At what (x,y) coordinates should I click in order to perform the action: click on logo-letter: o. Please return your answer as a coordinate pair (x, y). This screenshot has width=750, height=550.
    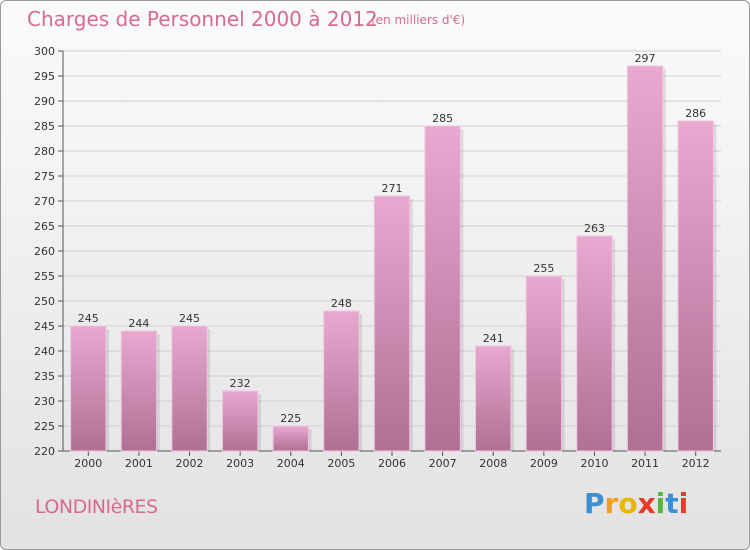
    Looking at the image, I should click on (628, 503).